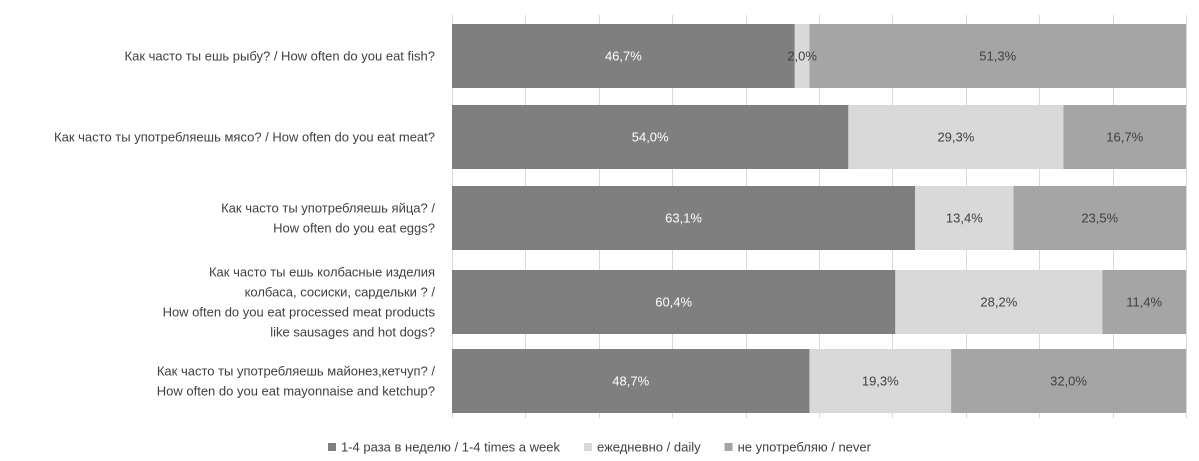 The width and height of the screenshot is (1199, 461). I want to click on data-label: 32,0%, so click(1068, 381).